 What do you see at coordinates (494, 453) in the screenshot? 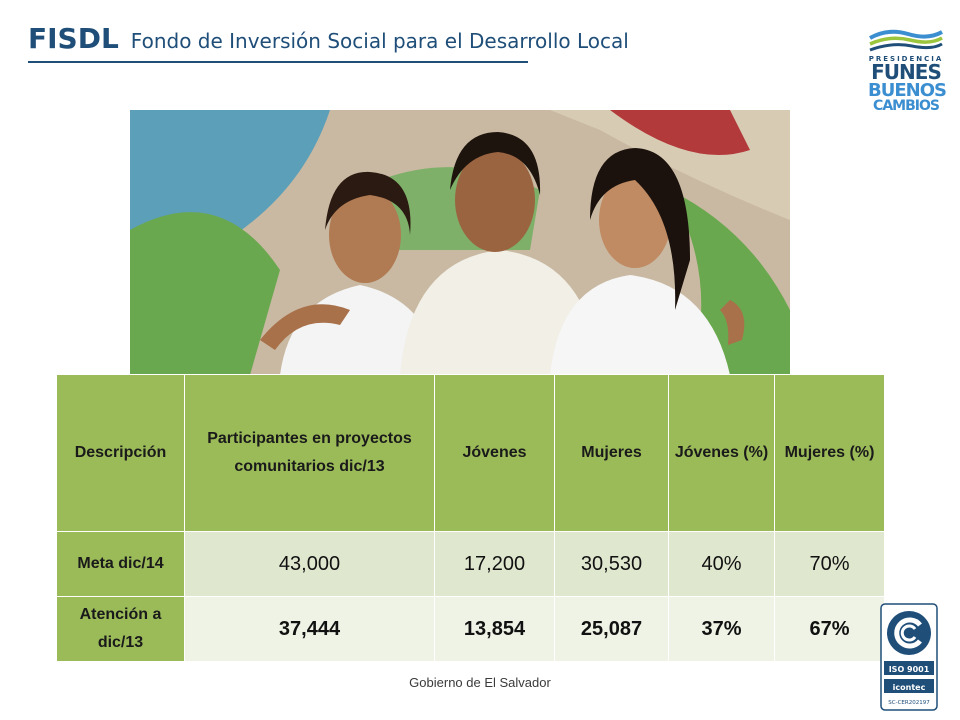
I see `table-header-cell: Jóvenes` at bounding box center [494, 453].